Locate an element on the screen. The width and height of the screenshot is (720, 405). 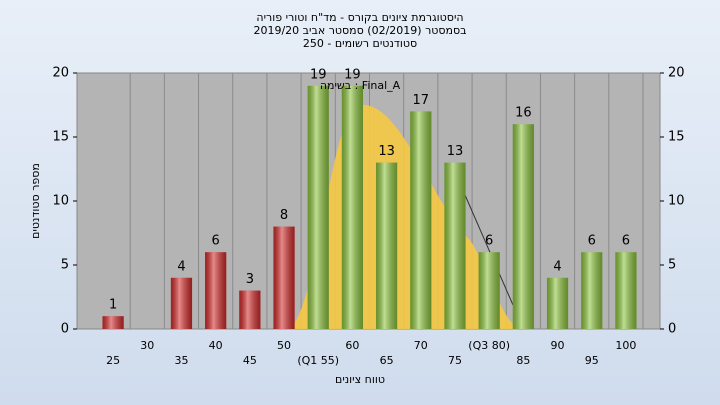
y-axis-label: מספר סטודנטים is located at coordinates (35, 201).